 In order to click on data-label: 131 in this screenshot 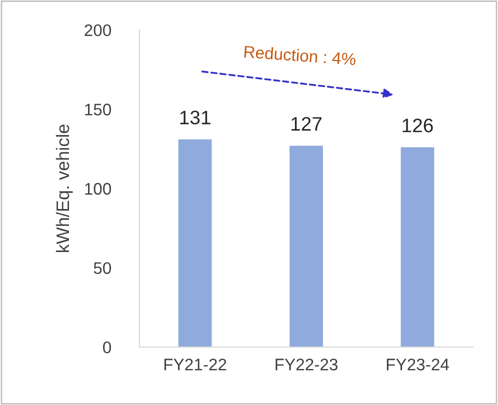, I will do `click(195, 117)`.